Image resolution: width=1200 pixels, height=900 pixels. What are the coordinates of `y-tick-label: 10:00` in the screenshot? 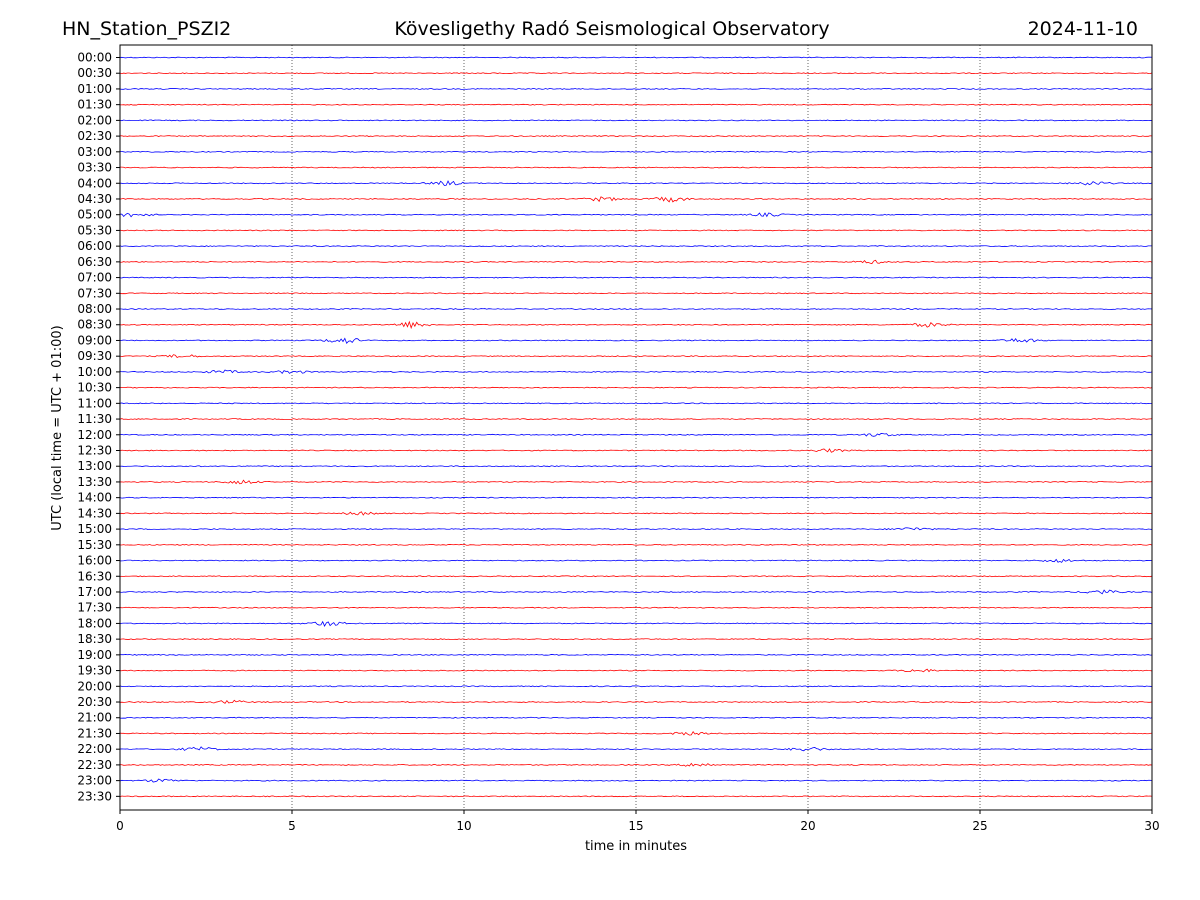 It's located at (94, 372).